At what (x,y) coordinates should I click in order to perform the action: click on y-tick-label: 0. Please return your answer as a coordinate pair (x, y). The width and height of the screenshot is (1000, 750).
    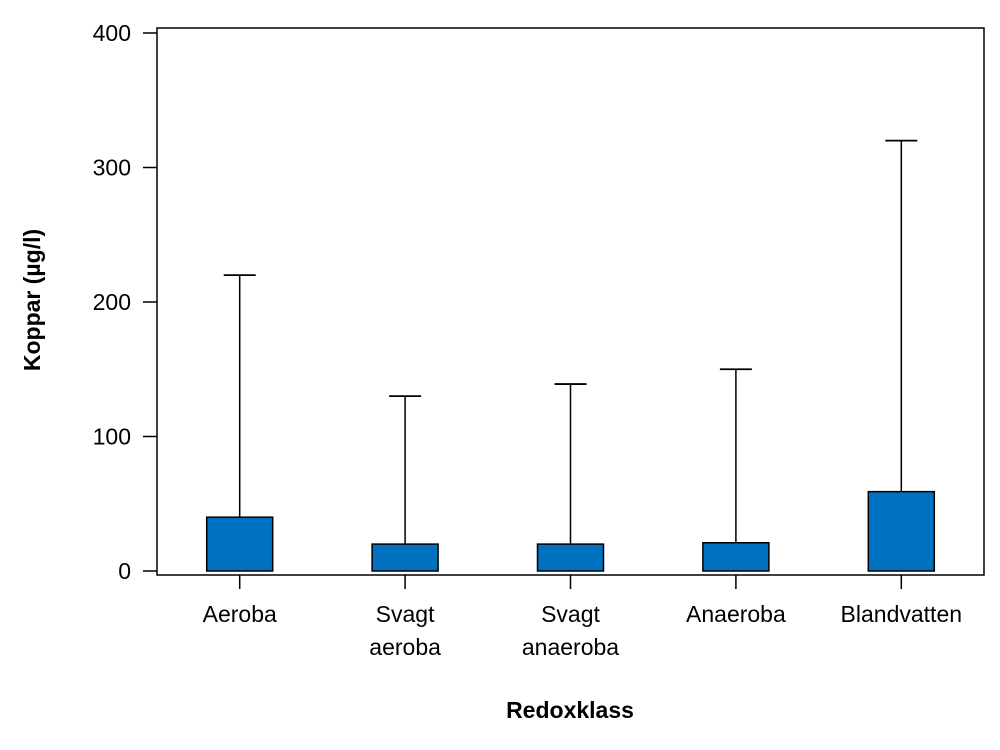
    Looking at the image, I should click on (124, 571).